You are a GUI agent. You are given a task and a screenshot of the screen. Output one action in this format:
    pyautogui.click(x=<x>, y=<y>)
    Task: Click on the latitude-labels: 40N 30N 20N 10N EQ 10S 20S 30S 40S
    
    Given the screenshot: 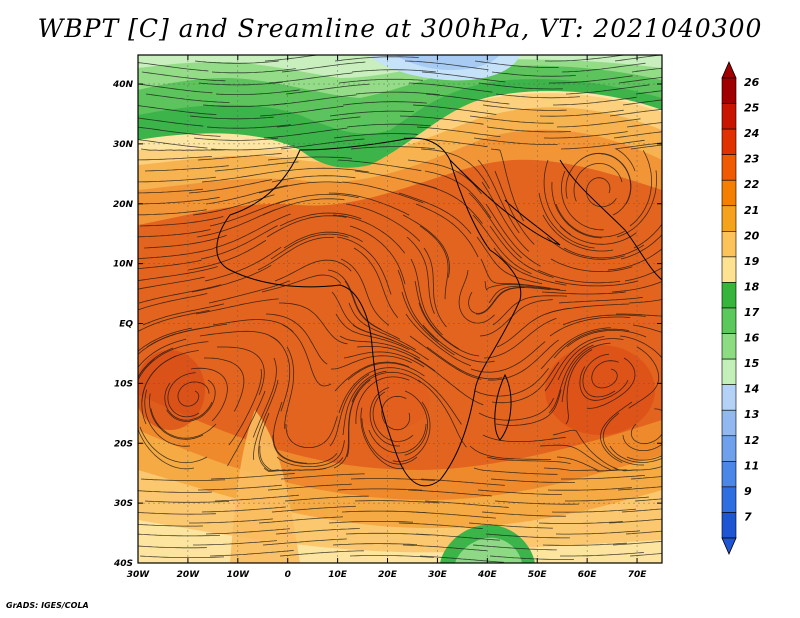 What is the action you would take?
    pyautogui.click(x=123, y=324)
    